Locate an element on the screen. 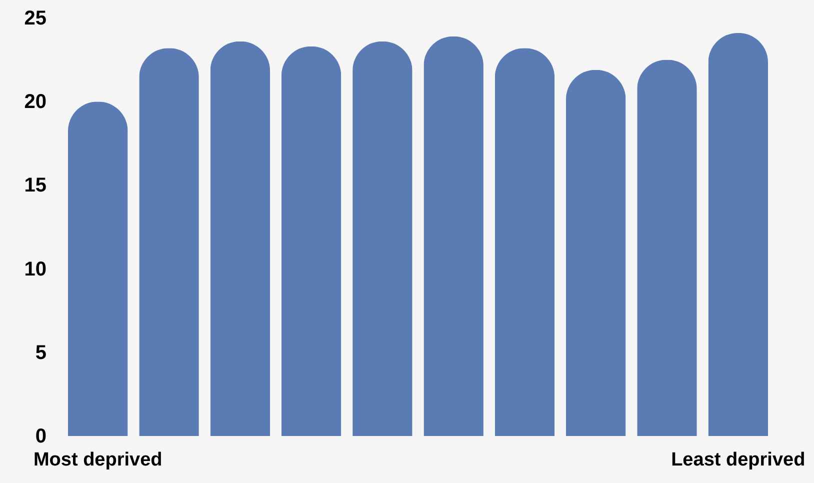  y-tick-label: 10 is located at coordinates (35, 269).